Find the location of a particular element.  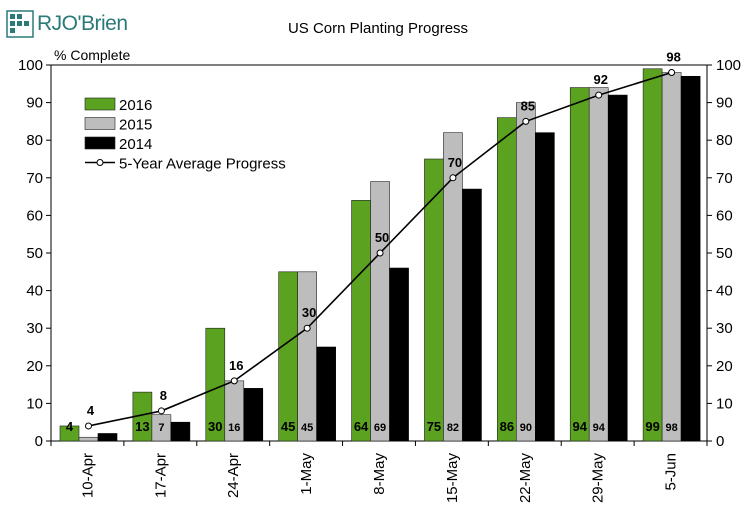

avg-label-17-Apr: 8 is located at coordinates (163, 395).